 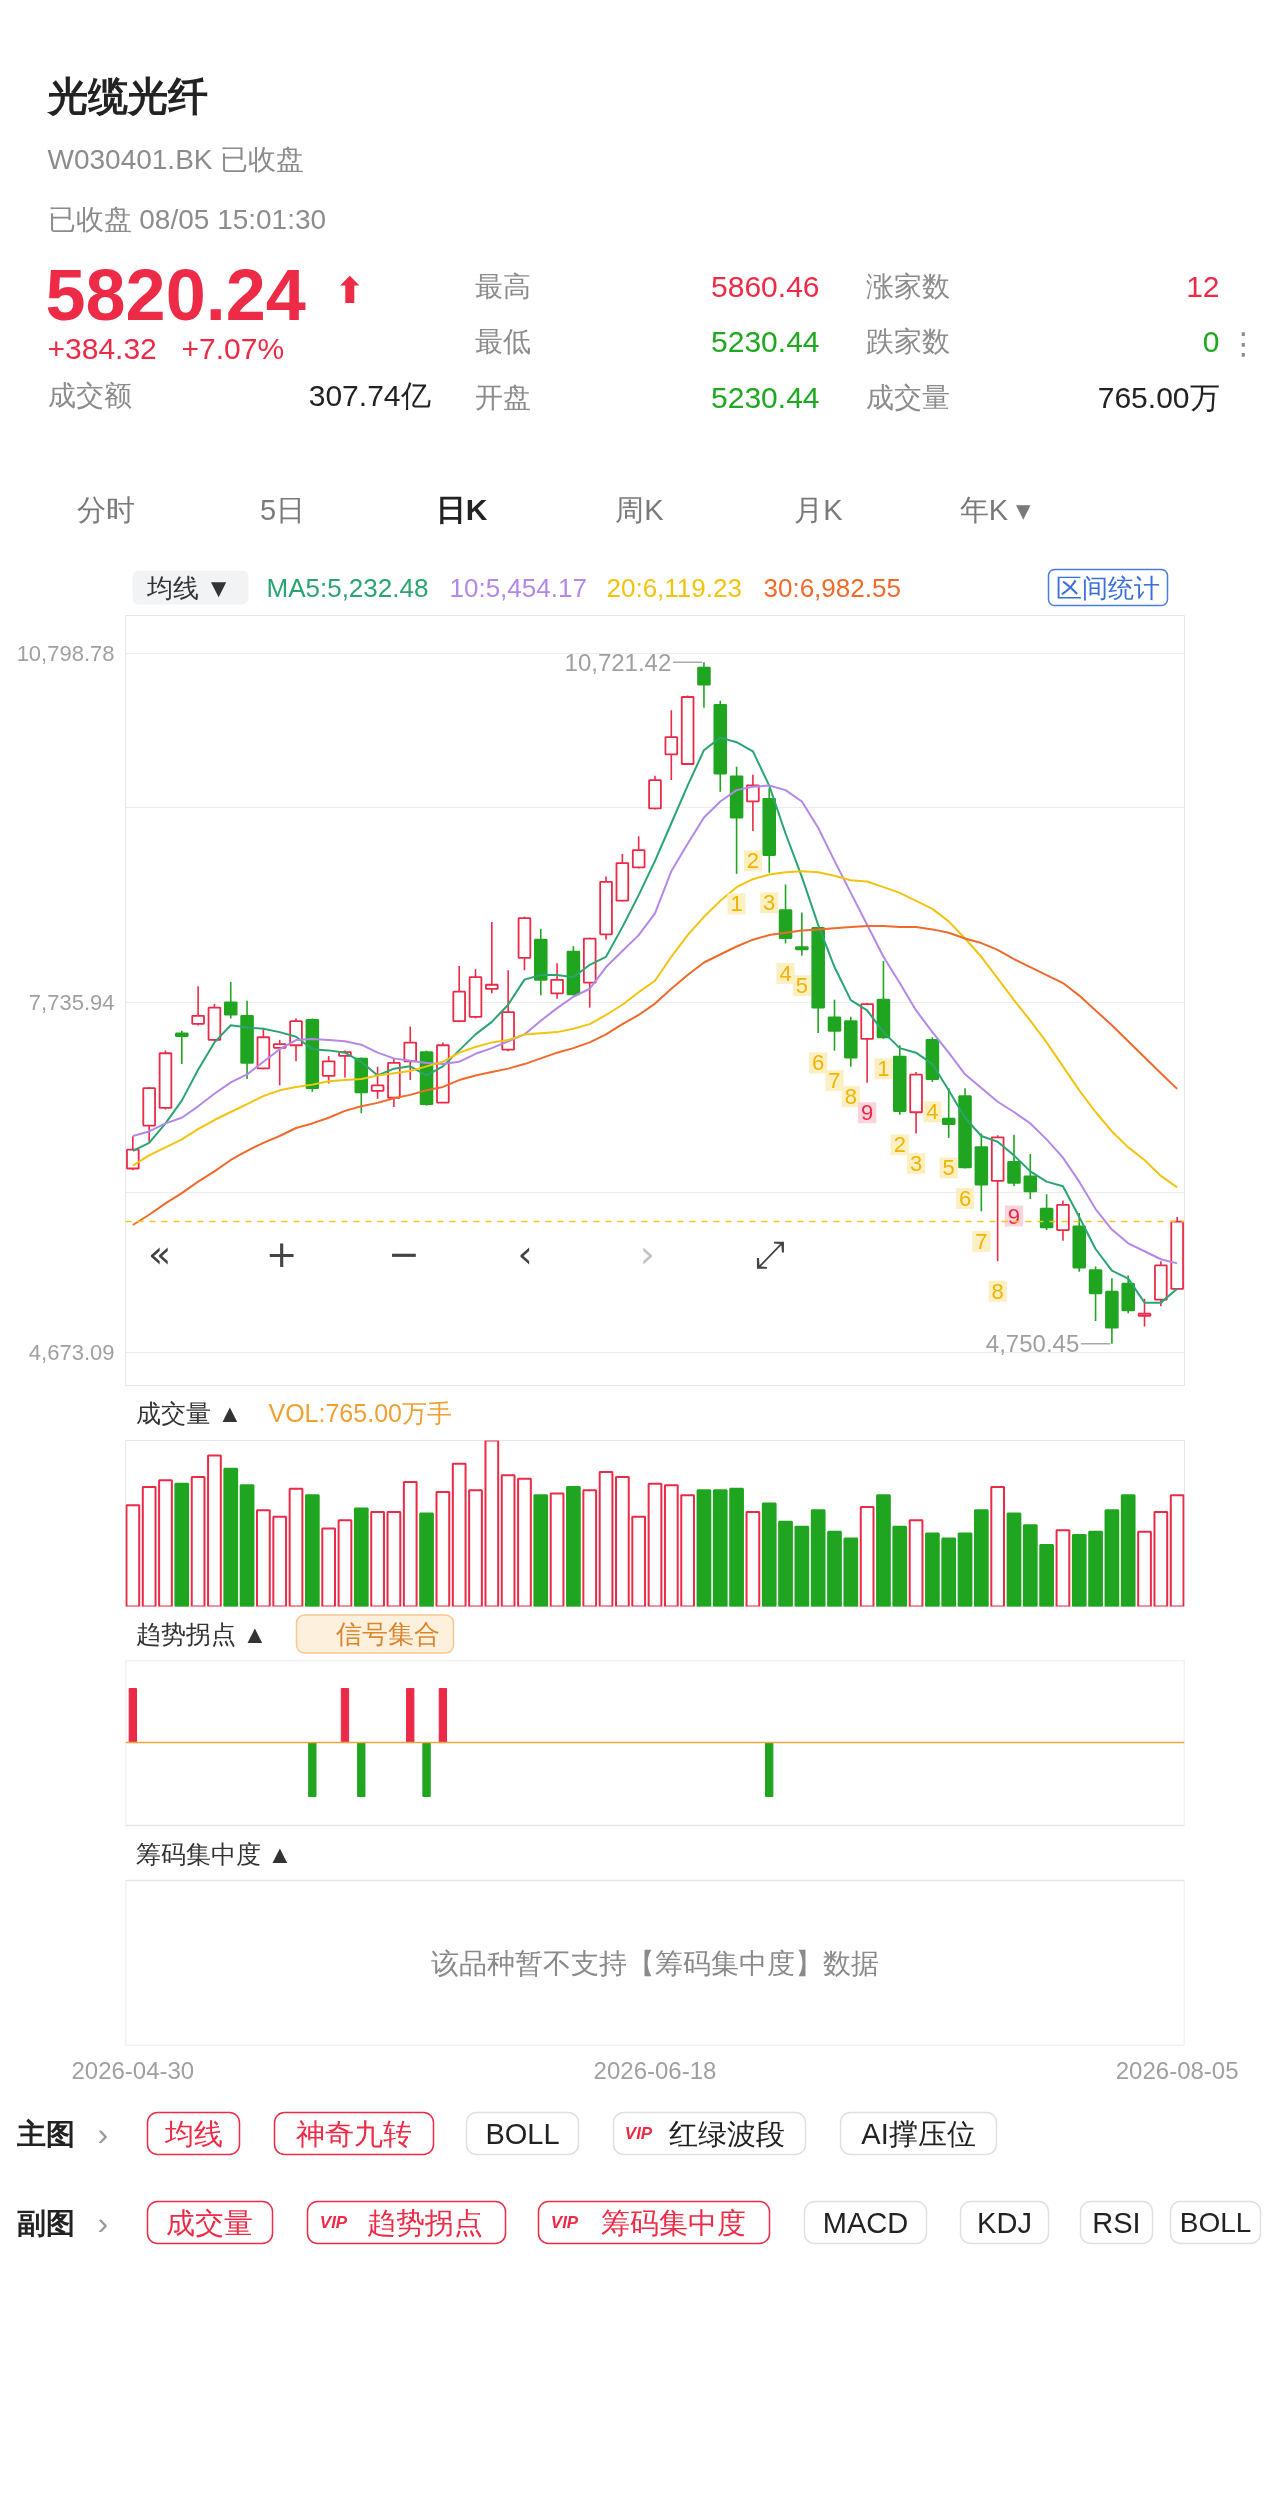 I want to click on text: 12, so click(x=1203, y=286).